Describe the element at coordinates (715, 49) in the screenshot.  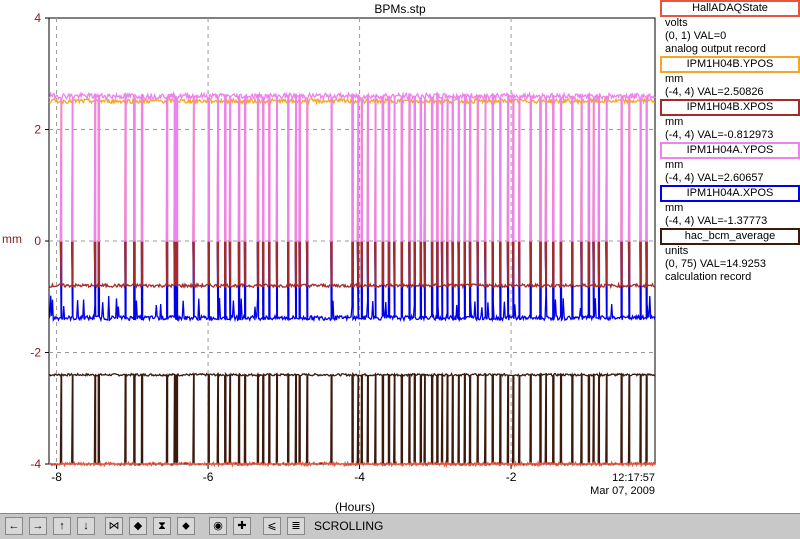
I see `legend-detail: analog output record` at that location.